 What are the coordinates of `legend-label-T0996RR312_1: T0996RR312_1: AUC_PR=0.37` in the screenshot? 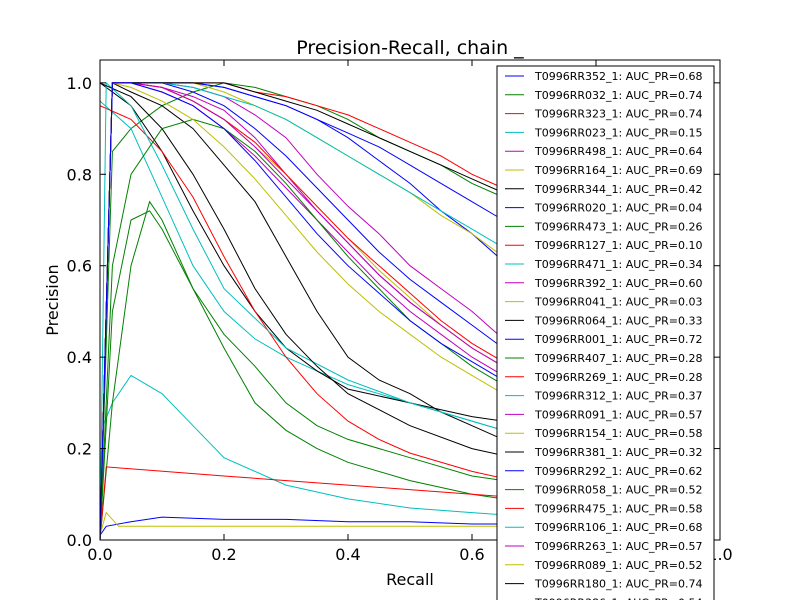 It's located at (618, 396).